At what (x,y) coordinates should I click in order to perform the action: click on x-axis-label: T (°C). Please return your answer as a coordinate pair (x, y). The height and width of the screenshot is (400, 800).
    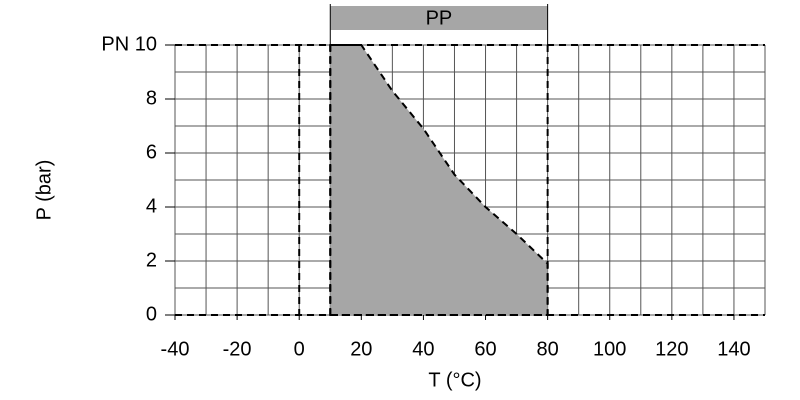
    Looking at the image, I should click on (454, 380).